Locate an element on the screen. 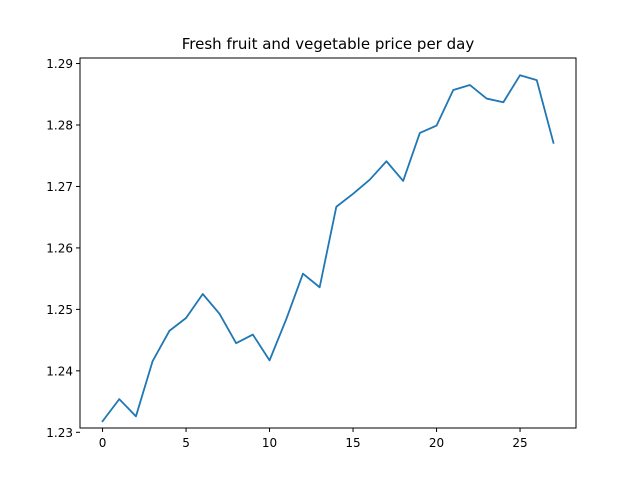 This screenshot has width=640, height=480. x-tick-label: 10 is located at coordinates (269, 443).